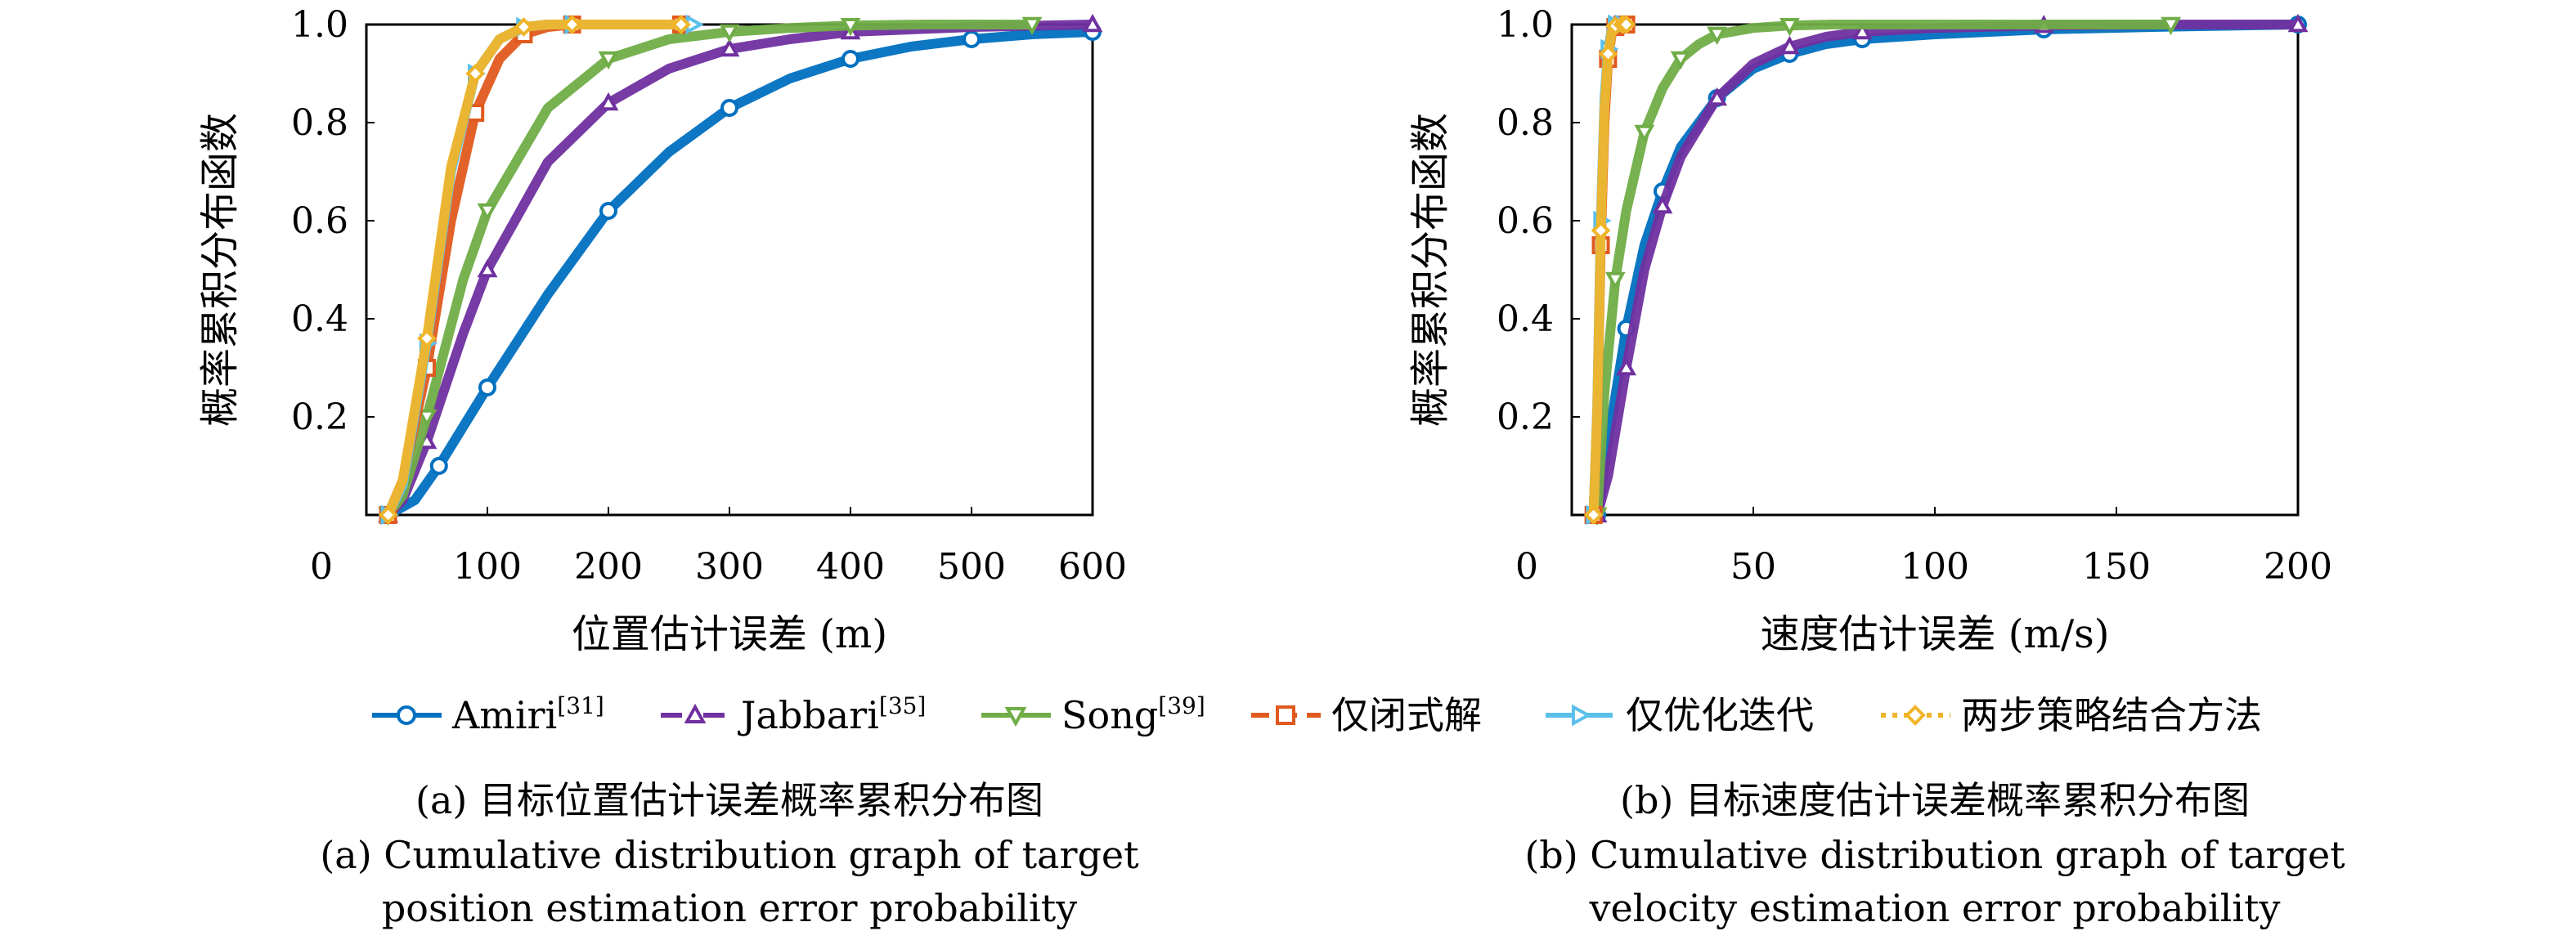  I want to click on legend-label: 仅闭式解, so click(1406, 715).